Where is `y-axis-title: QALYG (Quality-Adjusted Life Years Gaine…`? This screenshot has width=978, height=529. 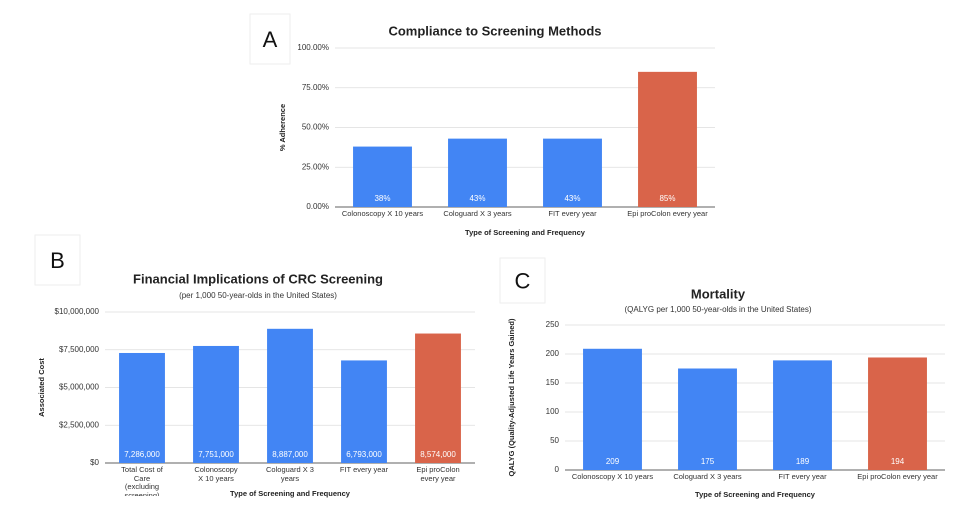
y-axis-title: QALYG (Quality-Adjusted Life Years Gaine… is located at coordinates (511, 397).